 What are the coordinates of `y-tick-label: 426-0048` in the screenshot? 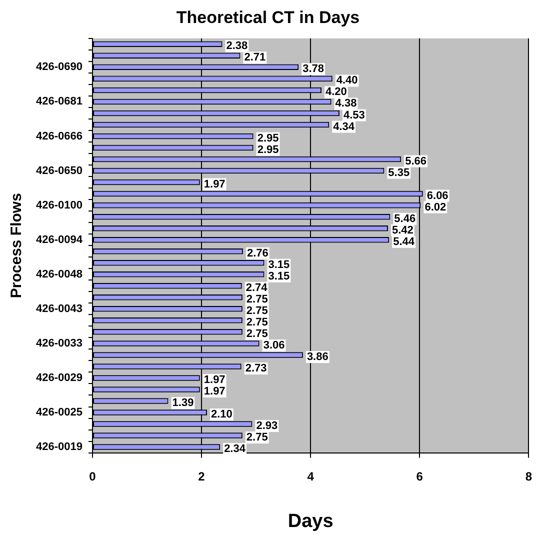 It's located at (59, 274).